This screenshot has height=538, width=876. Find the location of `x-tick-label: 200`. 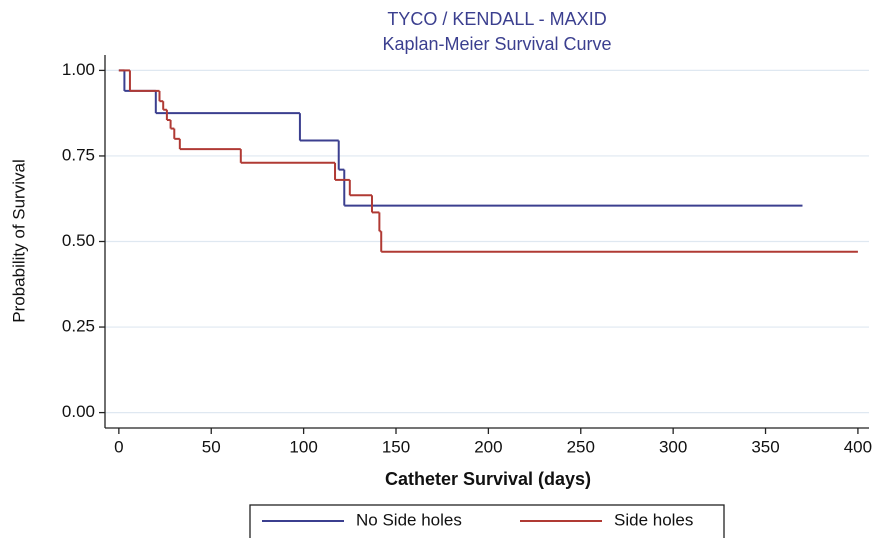

x-tick-label: 200 is located at coordinates (488, 446).